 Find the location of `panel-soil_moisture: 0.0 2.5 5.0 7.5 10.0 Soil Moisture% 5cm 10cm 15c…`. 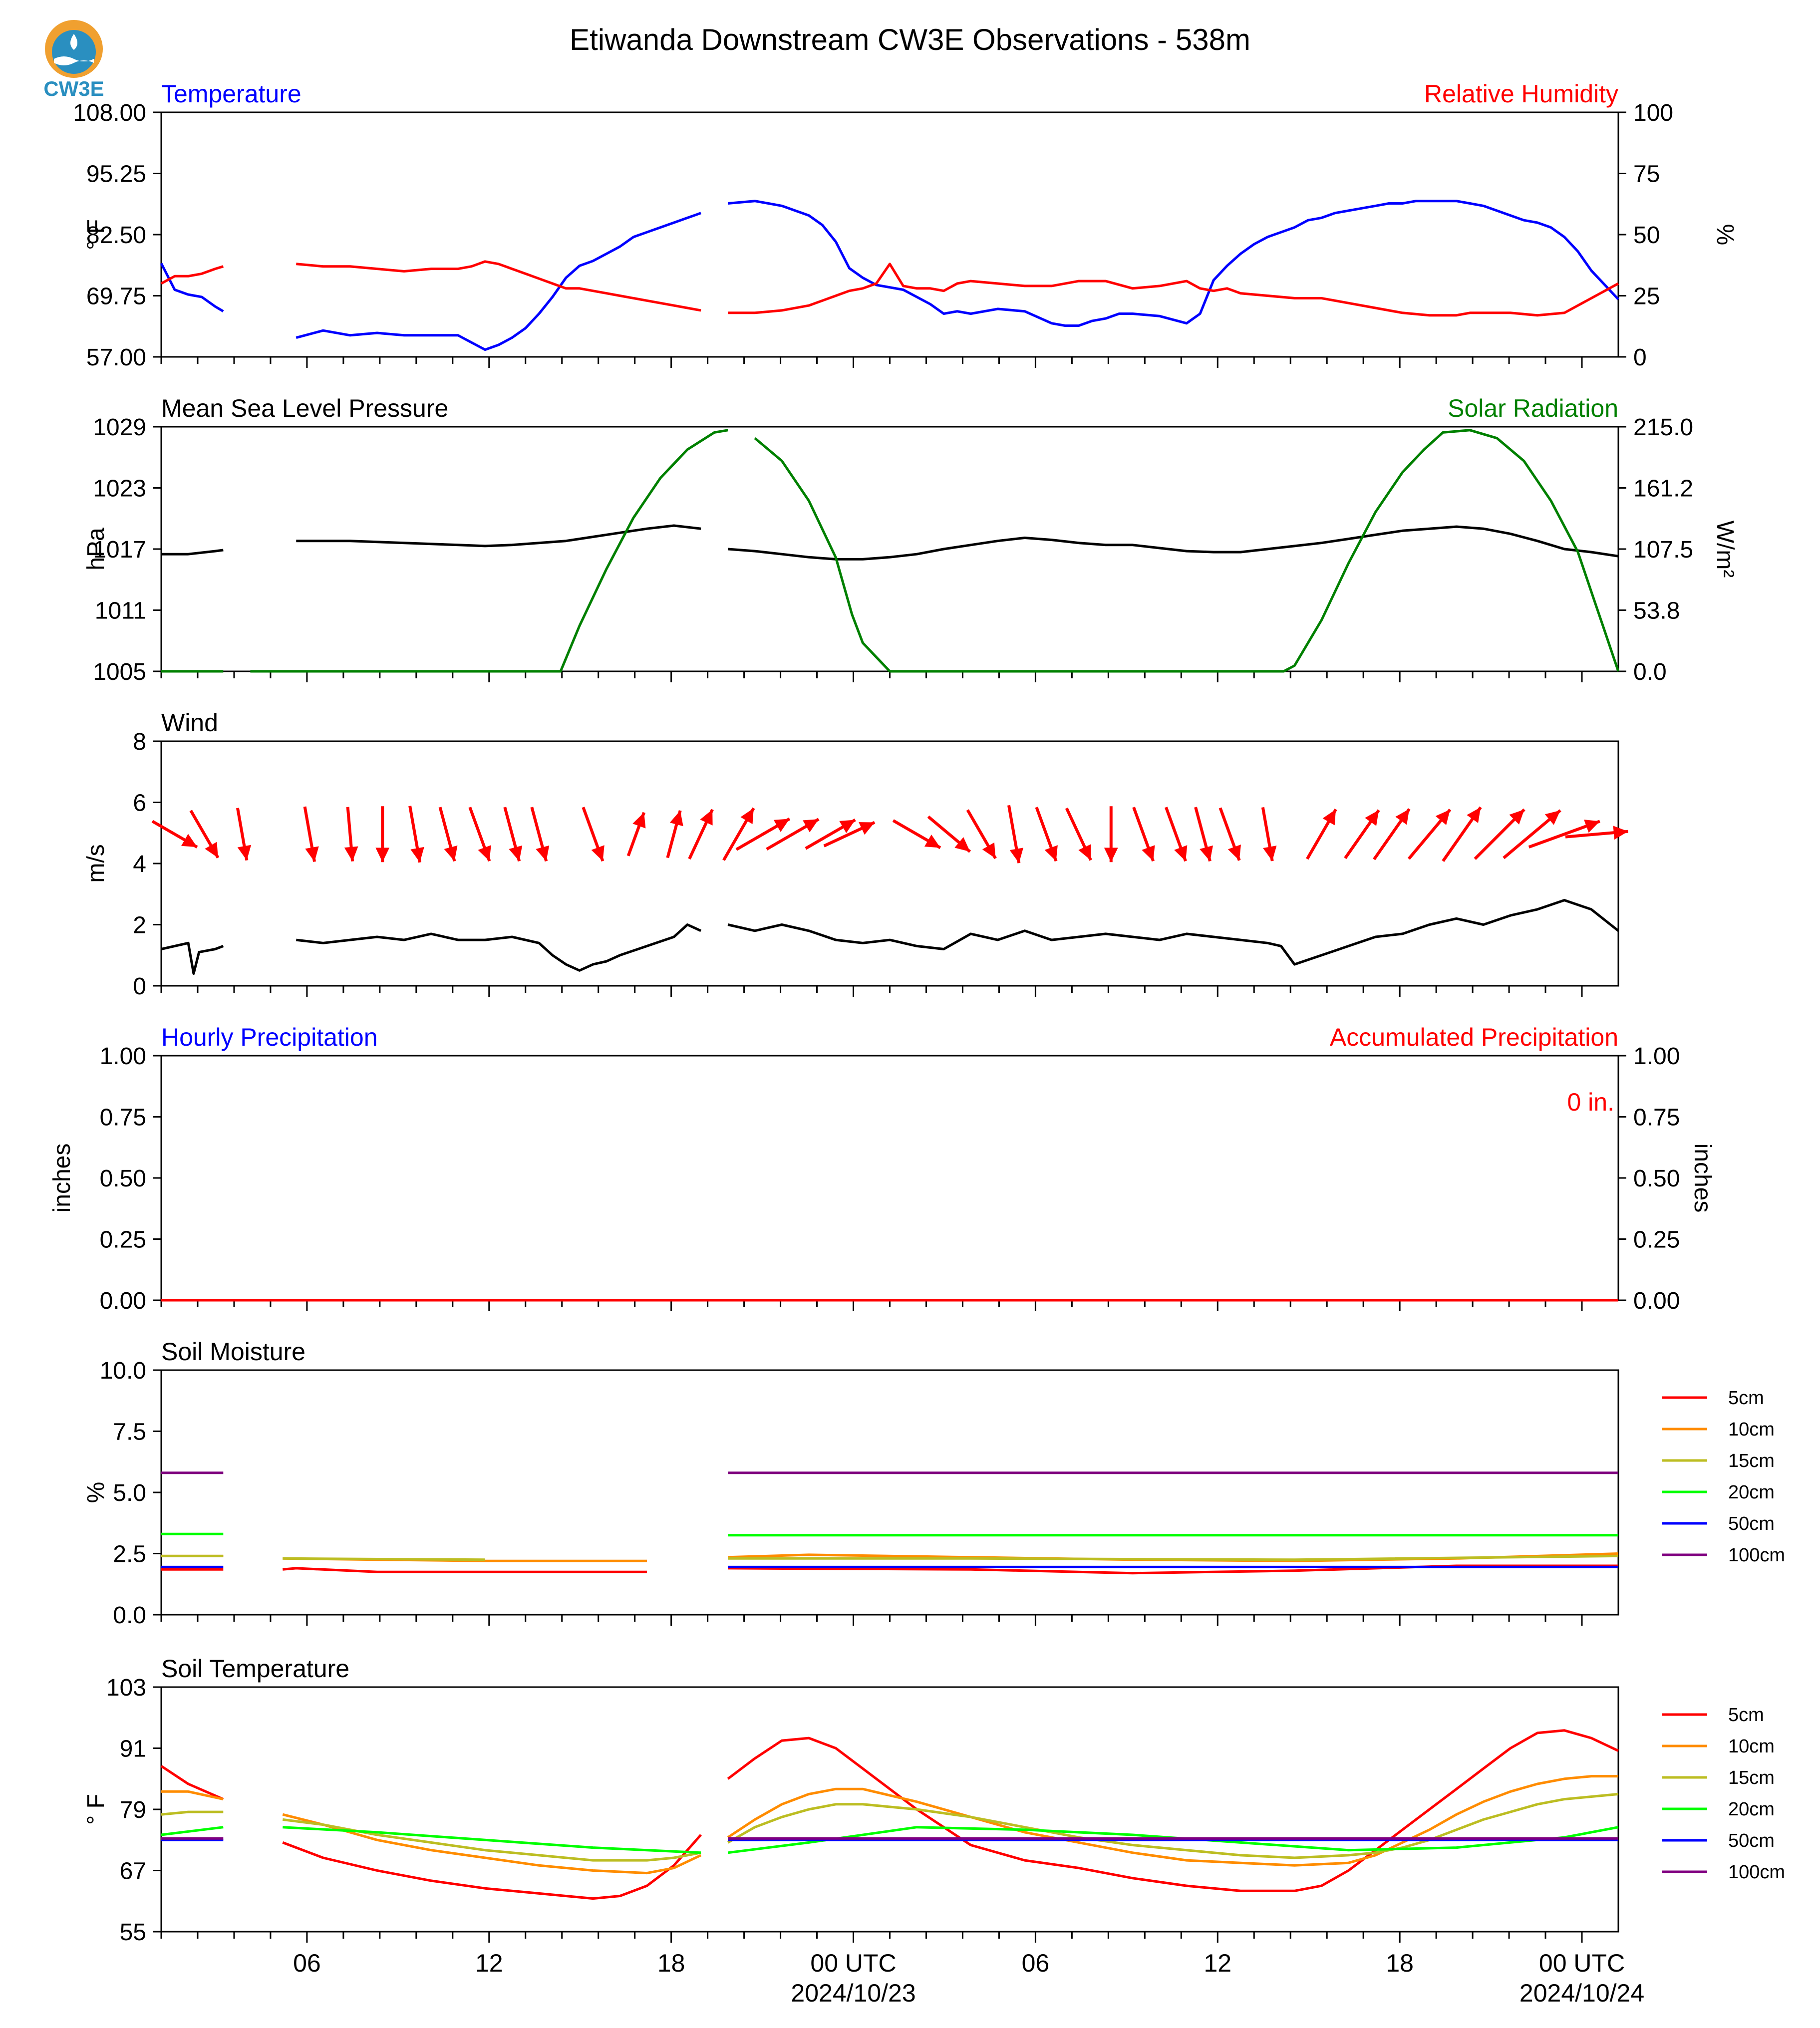

panel-soil_moisture: 0.0 2.5 5.0 7.5 10.0 Soil Moisture% 5cm 10cm 15c… is located at coordinates (934, 1483).